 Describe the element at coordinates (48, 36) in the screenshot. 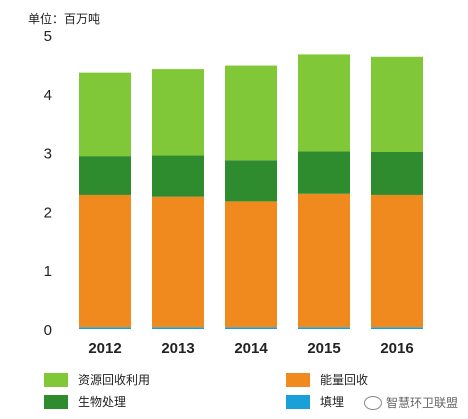

I see `y-tick-label: 5` at that location.